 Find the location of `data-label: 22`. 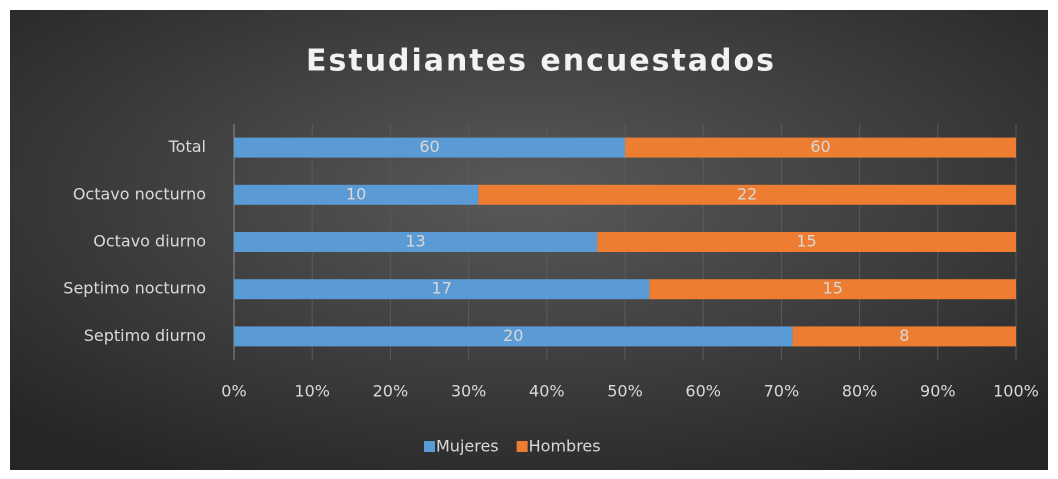

data-label: 22 is located at coordinates (747, 193).